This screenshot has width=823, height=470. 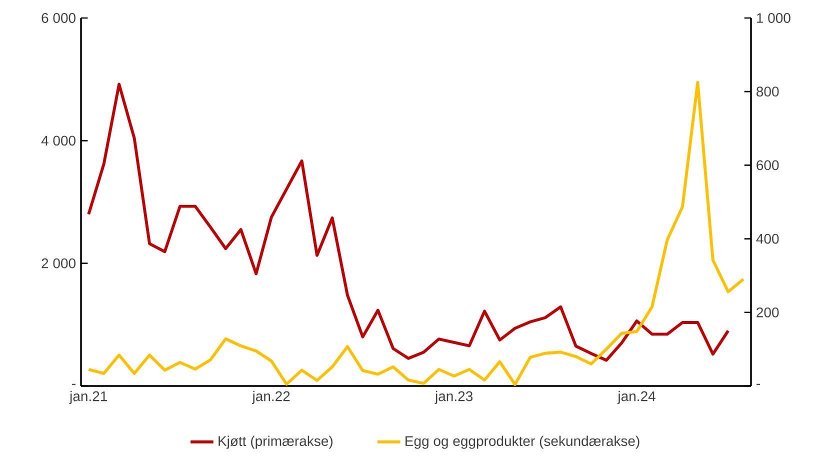 What do you see at coordinates (767, 165) in the screenshot?
I see `y2-tick-label: 600` at bounding box center [767, 165].